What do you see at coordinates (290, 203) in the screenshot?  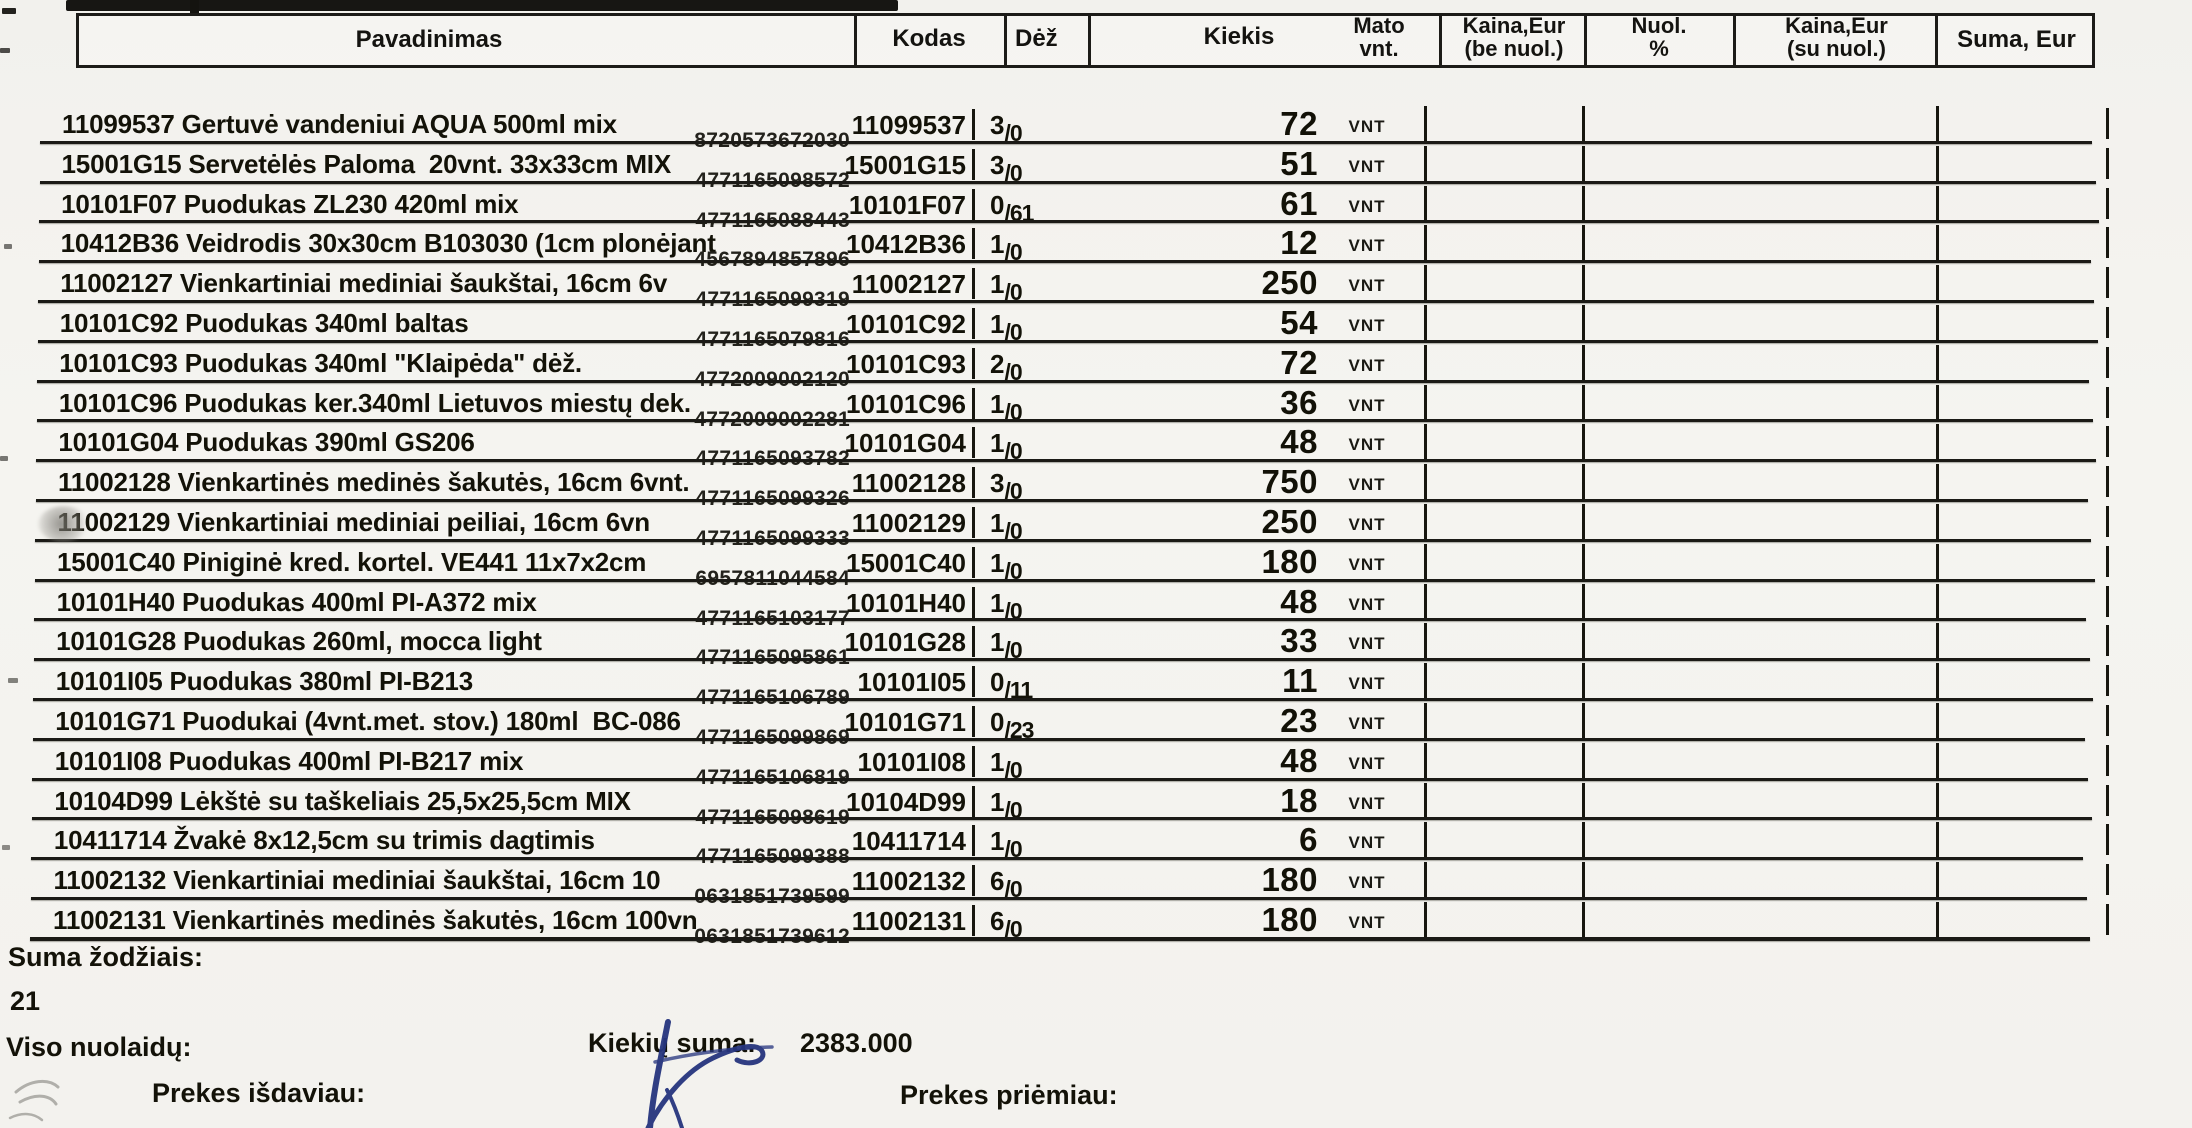 I see `product-name: 10101F07 Puodukas ZL230 420ml mix` at bounding box center [290, 203].